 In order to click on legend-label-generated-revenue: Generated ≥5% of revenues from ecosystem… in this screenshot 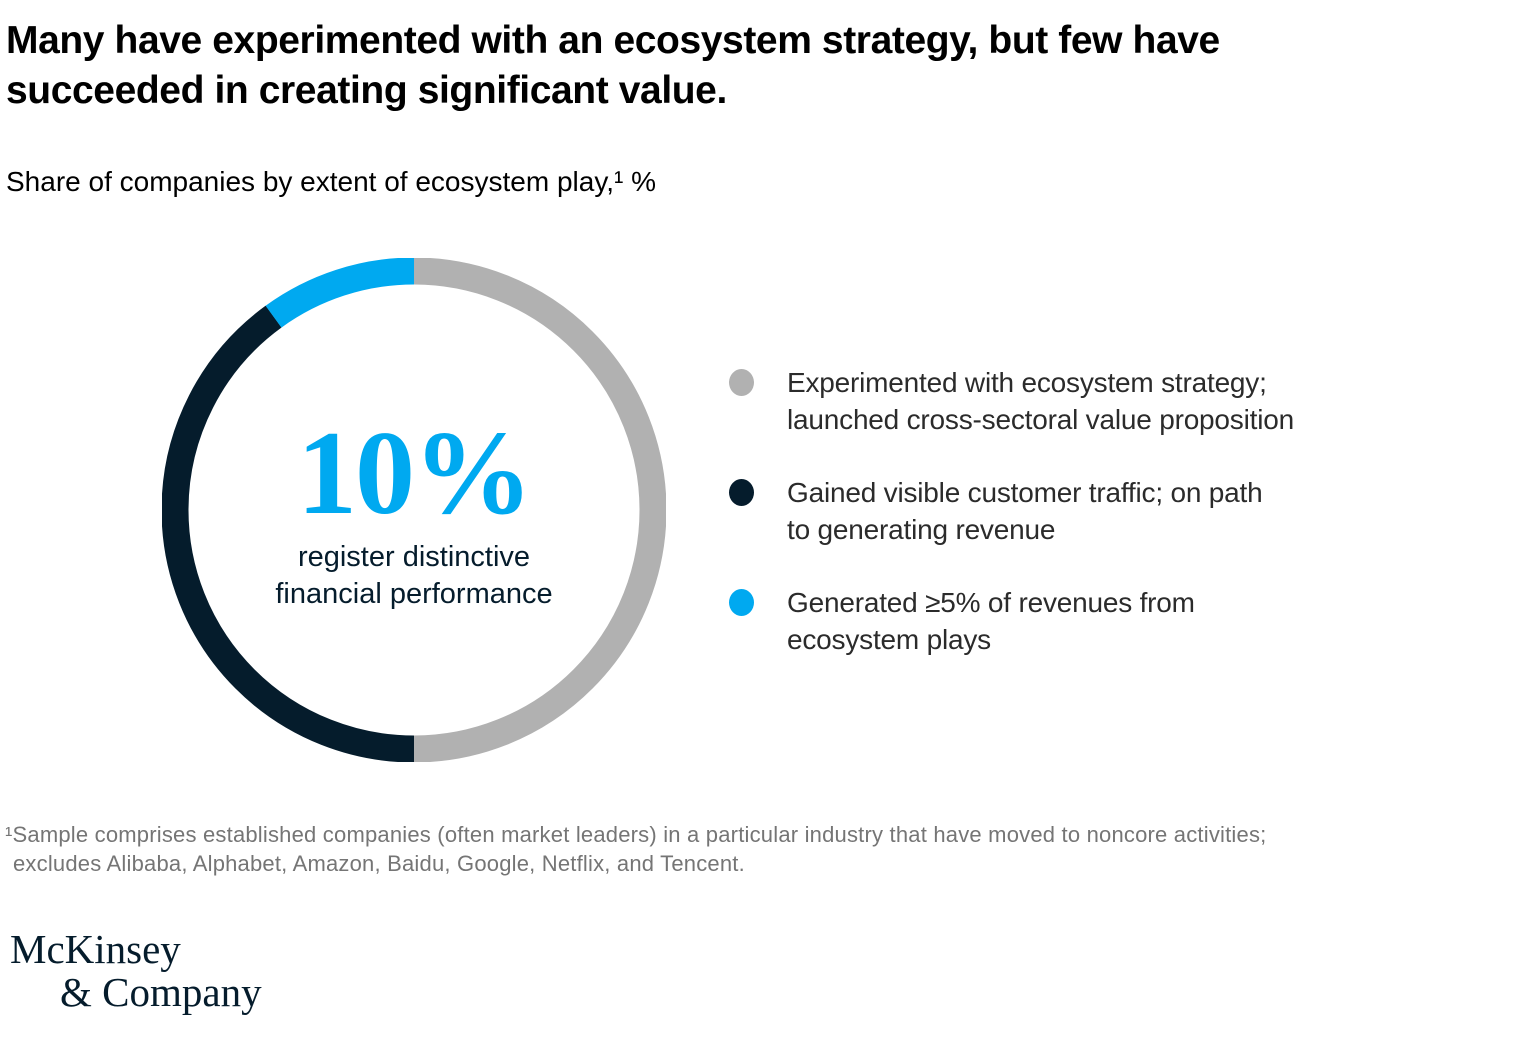, I will do `click(991, 621)`.